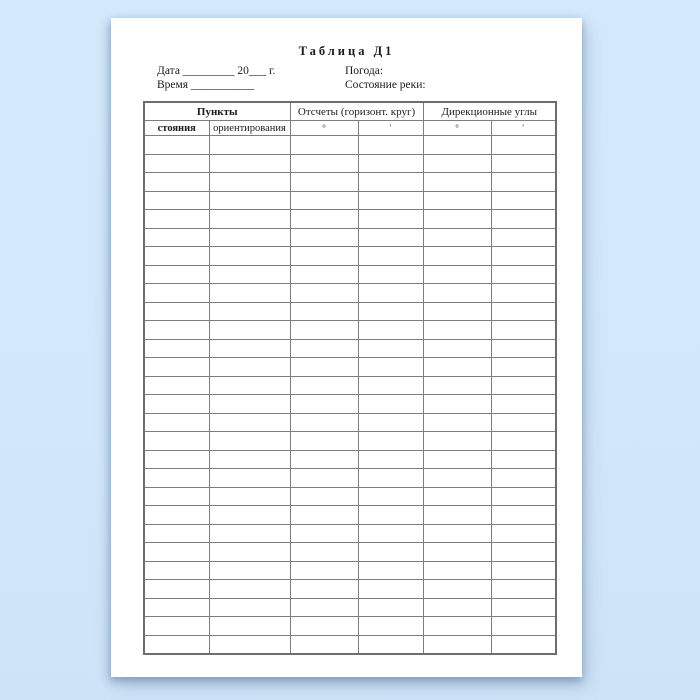 The height and width of the screenshot is (700, 700). What do you see at coordinates (350, 128) in the screenshot?
I see `table-subheader-row: стояния ориентирования ° ′ ° ′` at bounding box center [350, 128].